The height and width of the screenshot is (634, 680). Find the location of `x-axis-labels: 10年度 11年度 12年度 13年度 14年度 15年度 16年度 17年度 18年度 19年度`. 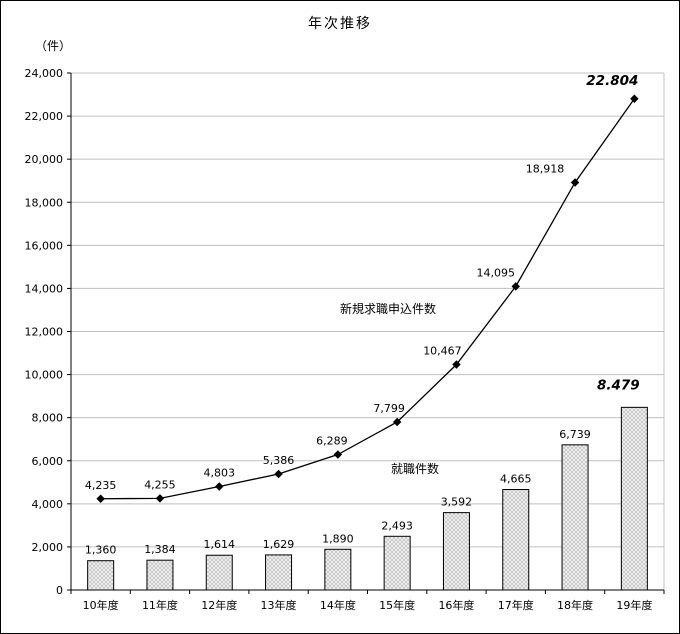

x-axis-labels: 10年度 11年度 12年度 13年度 14年度 15年度 16年度 17年度 18年度 19年度 is located at coordinates (368, 605).